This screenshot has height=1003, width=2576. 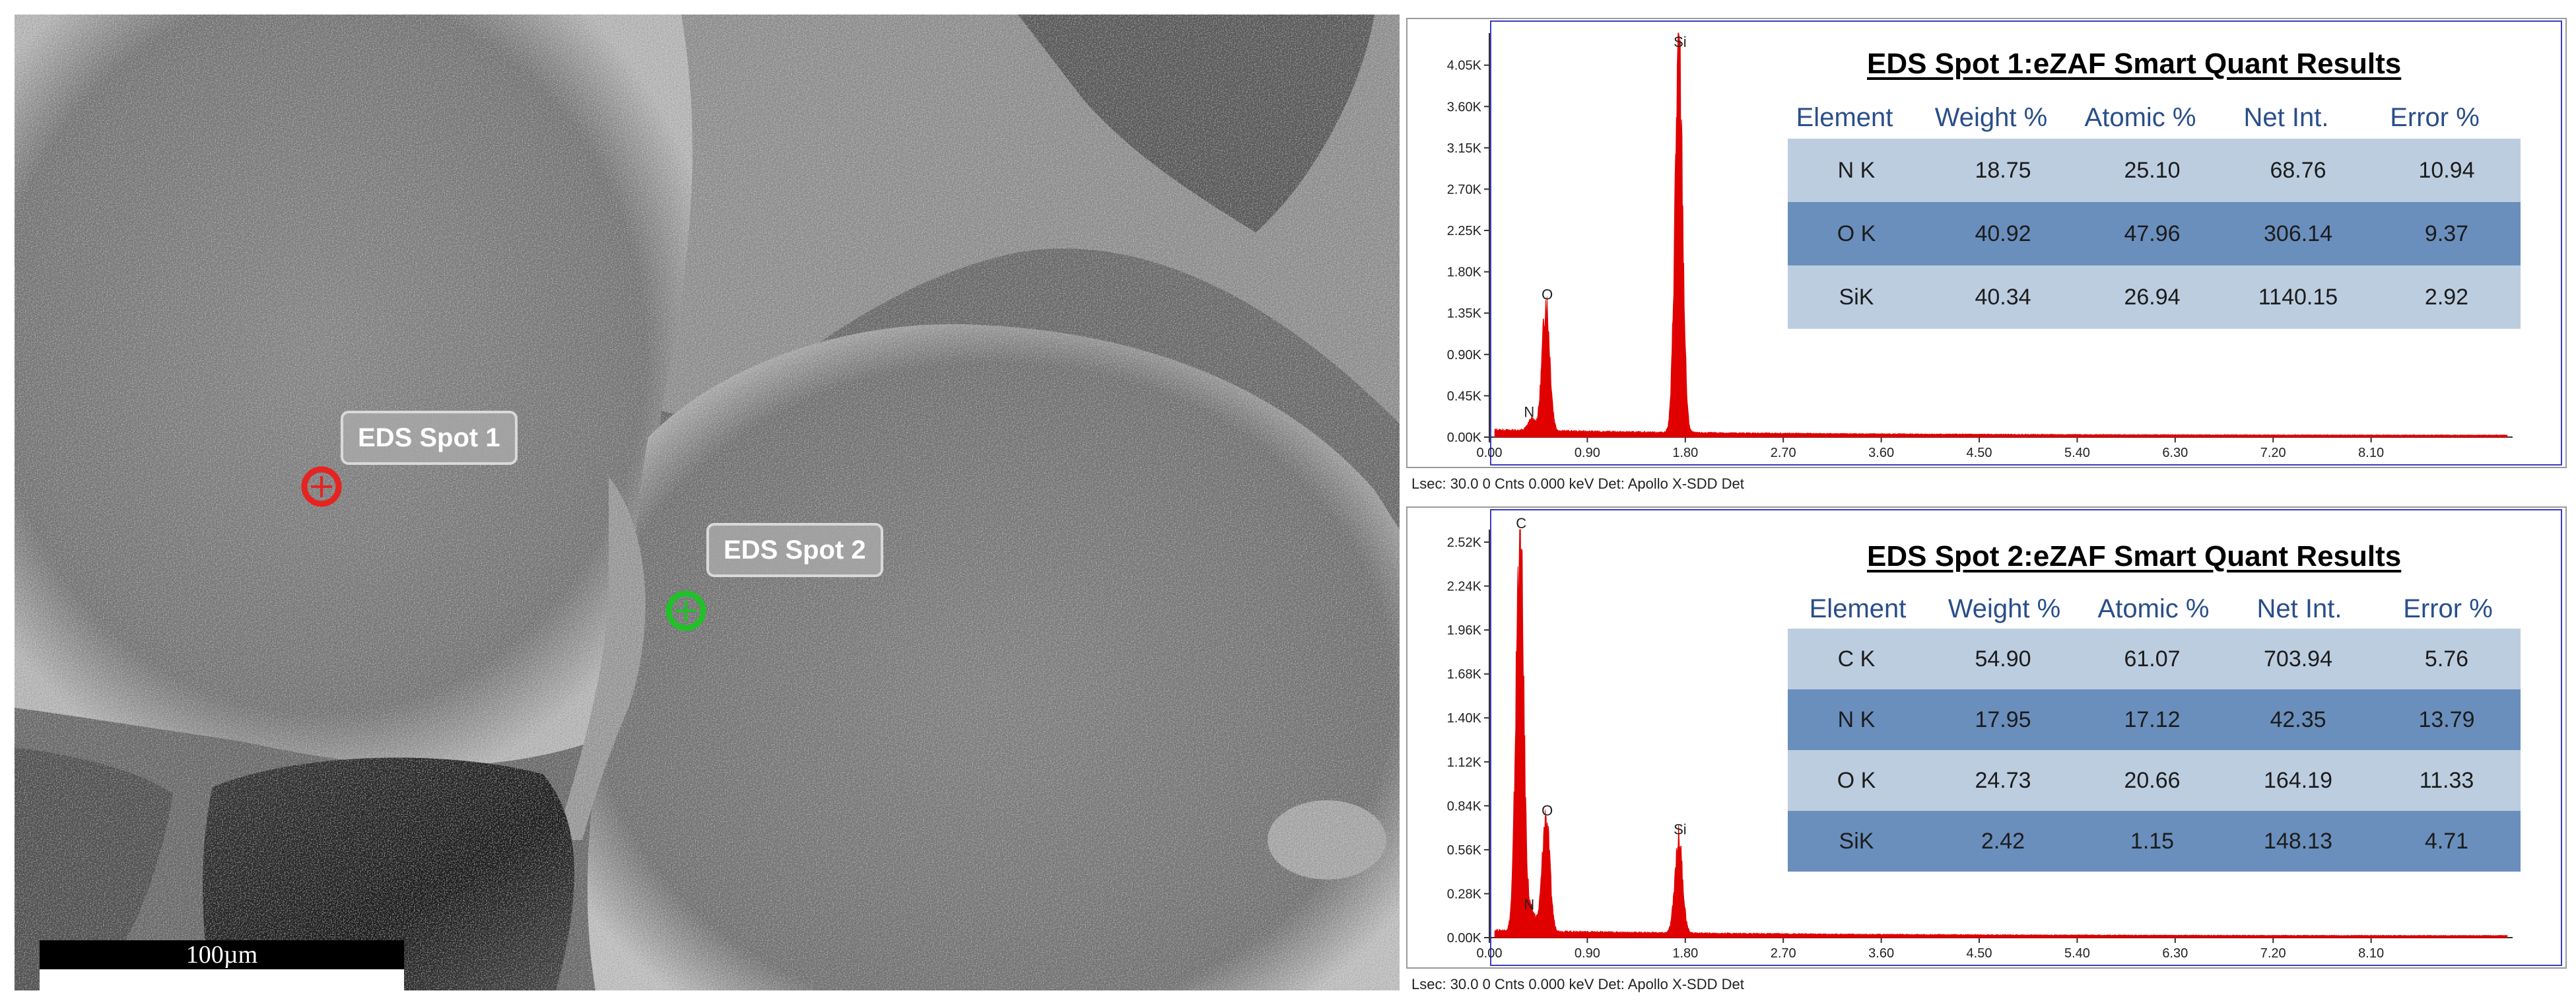 What do you see at coordinates (2175, 953) in the screenshot?
I see `x-tick-label: 6.30` at bounding box center [2175, 953].